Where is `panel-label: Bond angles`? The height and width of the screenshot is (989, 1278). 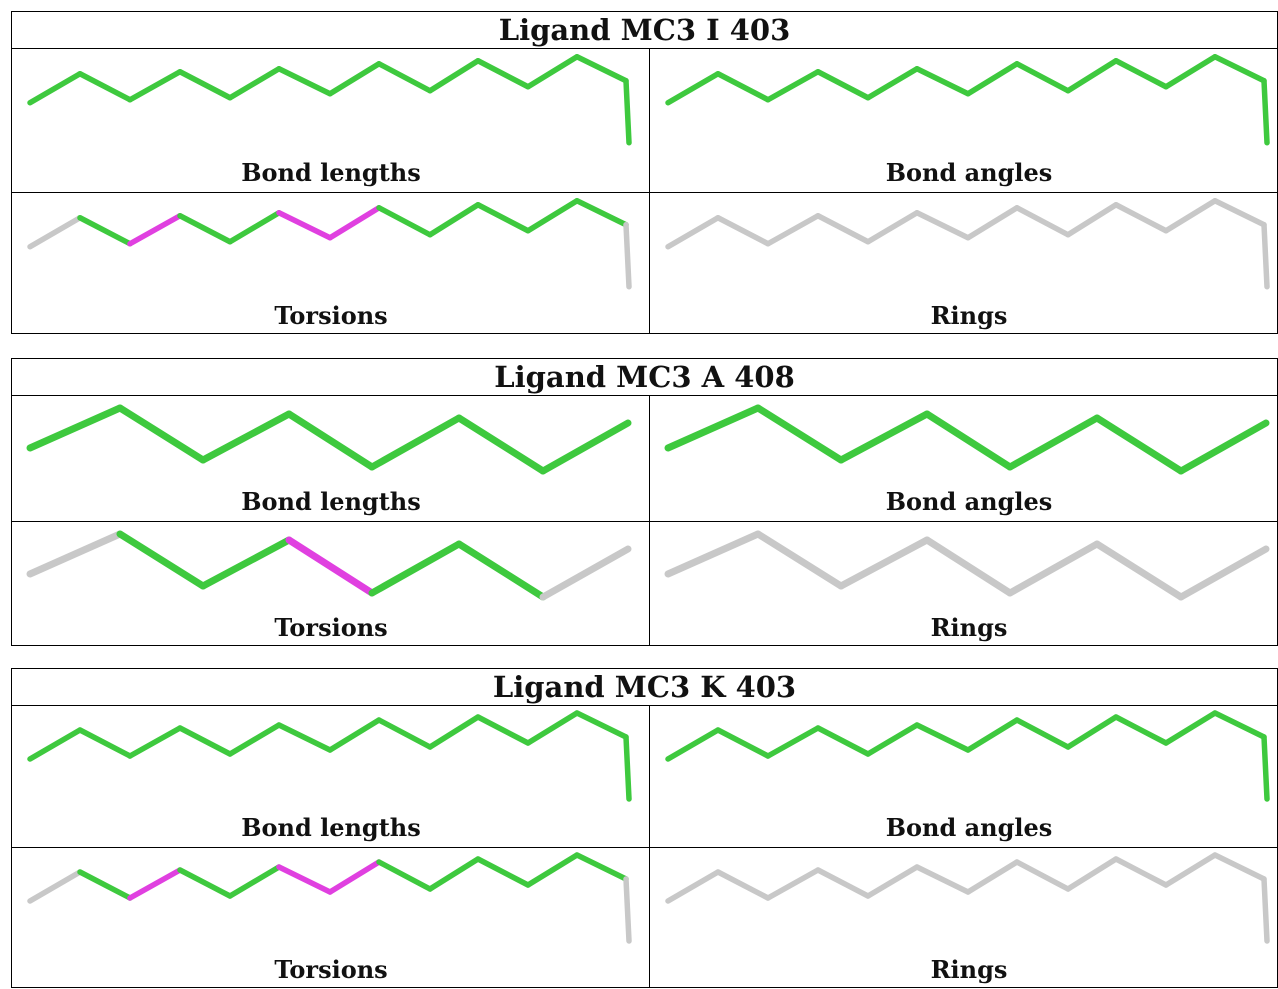
panel-label: Bond angles is located at coordinates (969, 172).